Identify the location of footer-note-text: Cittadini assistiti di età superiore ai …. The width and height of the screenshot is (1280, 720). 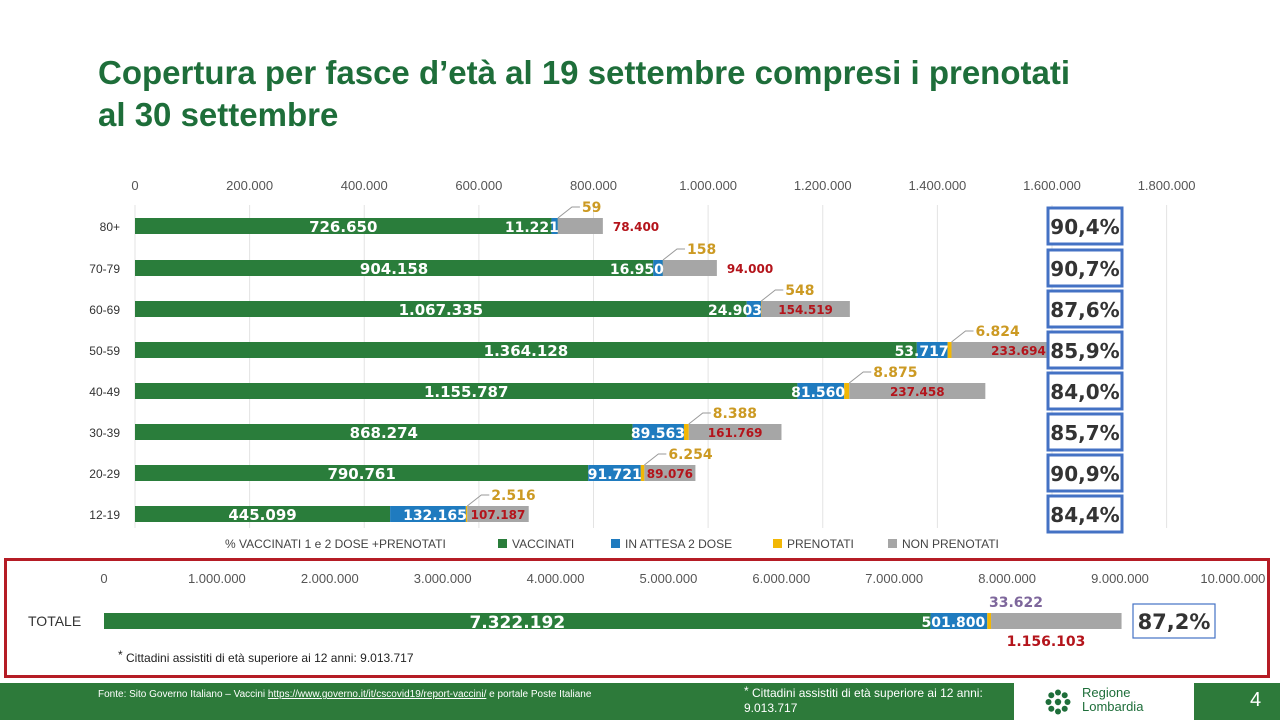
(863, 700).